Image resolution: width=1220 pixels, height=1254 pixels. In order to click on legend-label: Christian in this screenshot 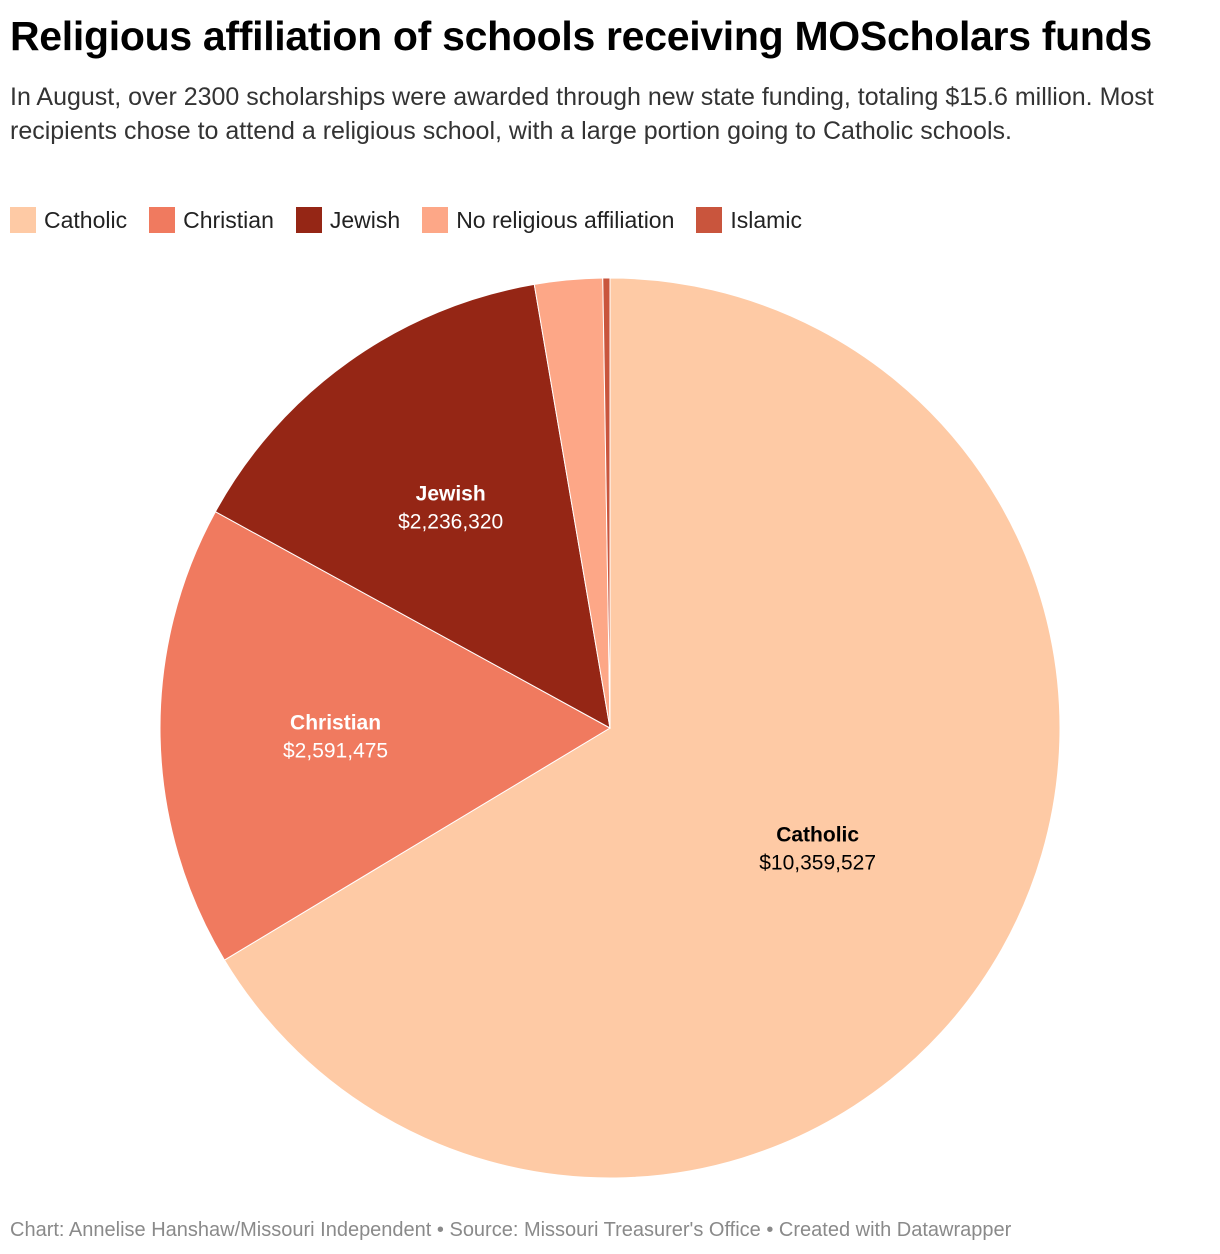, I will do `click(228, 220)`.